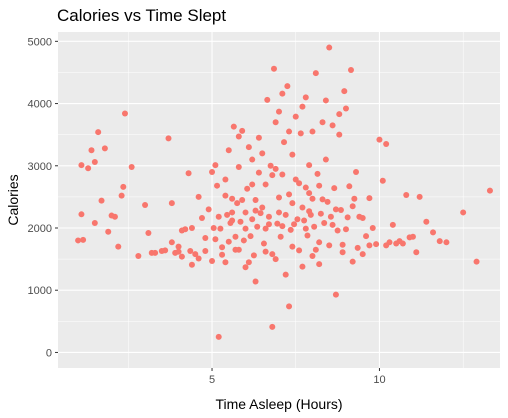 The height and width of the screenshot is (418, 508). Describe the element at coordinates (141, 15) in the screenshot. I see `chart-title: Calories vs Time Slept` at that location.